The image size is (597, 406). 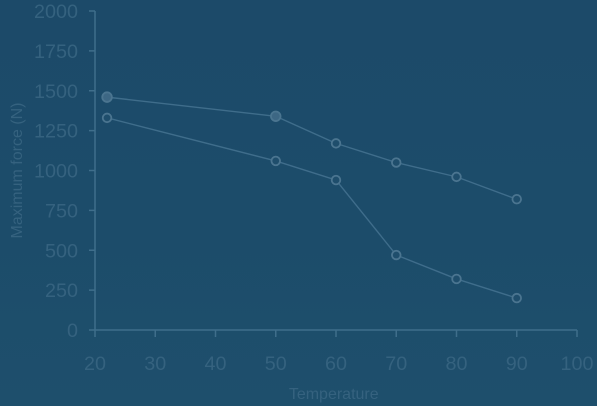 What do you see at coordinates (336, 364) in the screenshot?
I see `x-tick-label: 60` at bounding box center [336, 364].